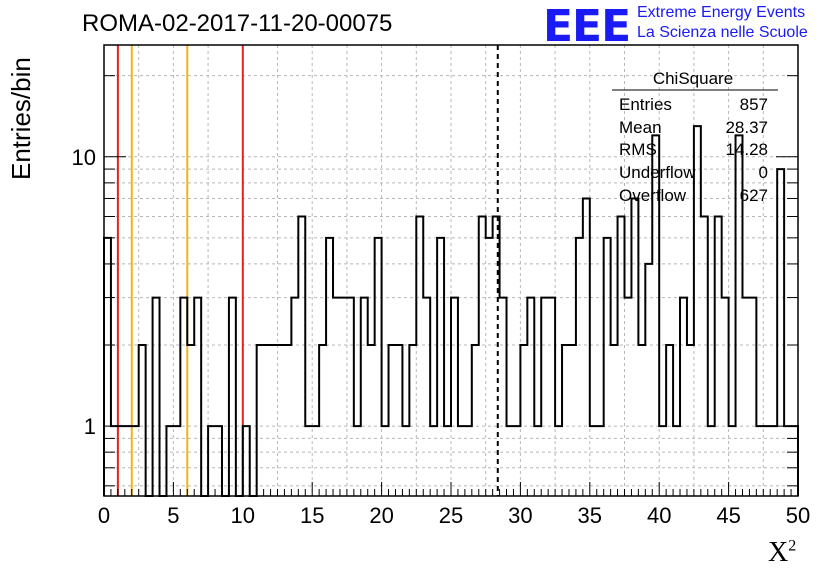  What do you see at coordinates (693, 78) in the screenshot?
I see `stats-title: ChiSquare` at bounding box center [693, 78].